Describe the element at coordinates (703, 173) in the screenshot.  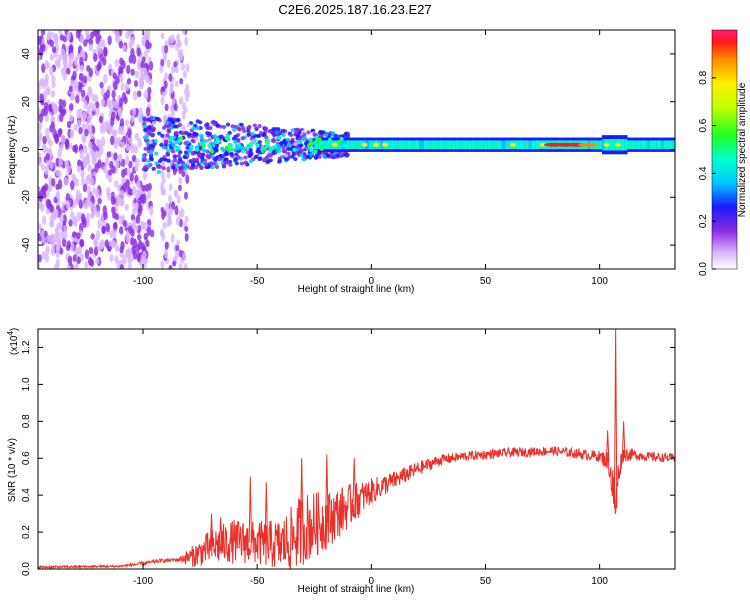
I see `colorbar-tick-label: 0.4` at that location.